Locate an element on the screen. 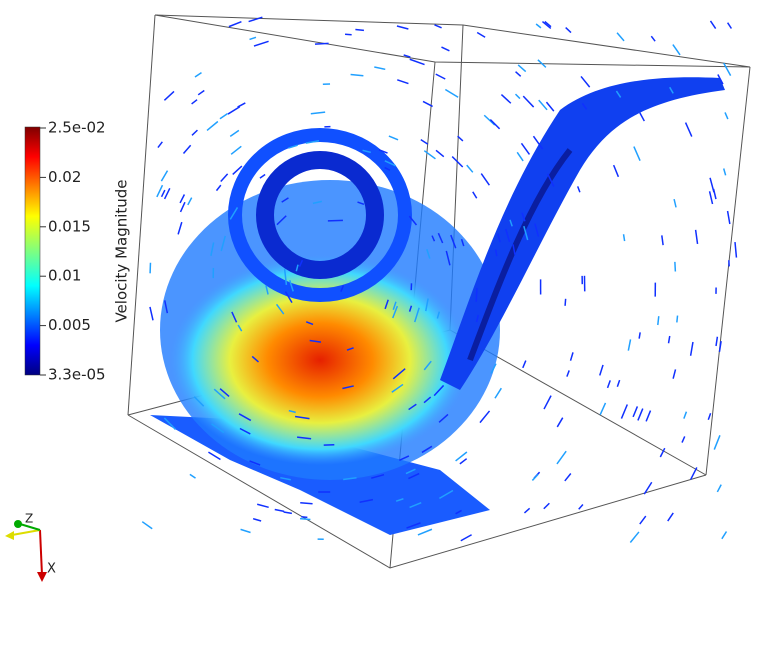 The width and height of the screenshot is (759, 647). color-bar-label: 2.5e-02 is located at coordinates (77, 128).